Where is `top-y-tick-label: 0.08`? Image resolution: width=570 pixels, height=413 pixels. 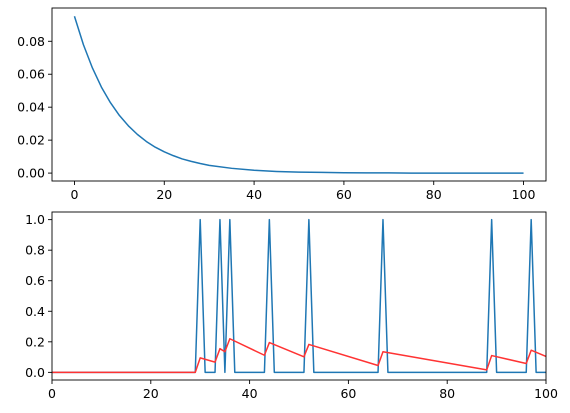 top-y-tick-label: 0.08 is located at coordinates (31, 41).